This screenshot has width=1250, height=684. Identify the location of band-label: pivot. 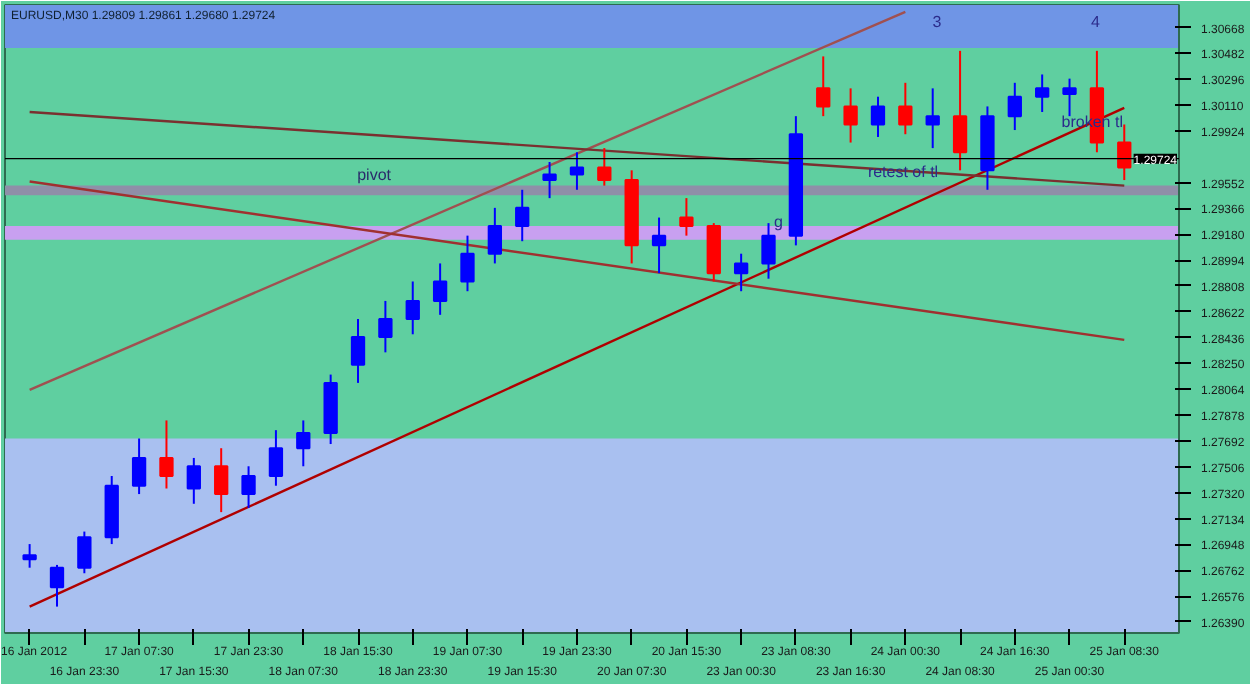
(375, 174).